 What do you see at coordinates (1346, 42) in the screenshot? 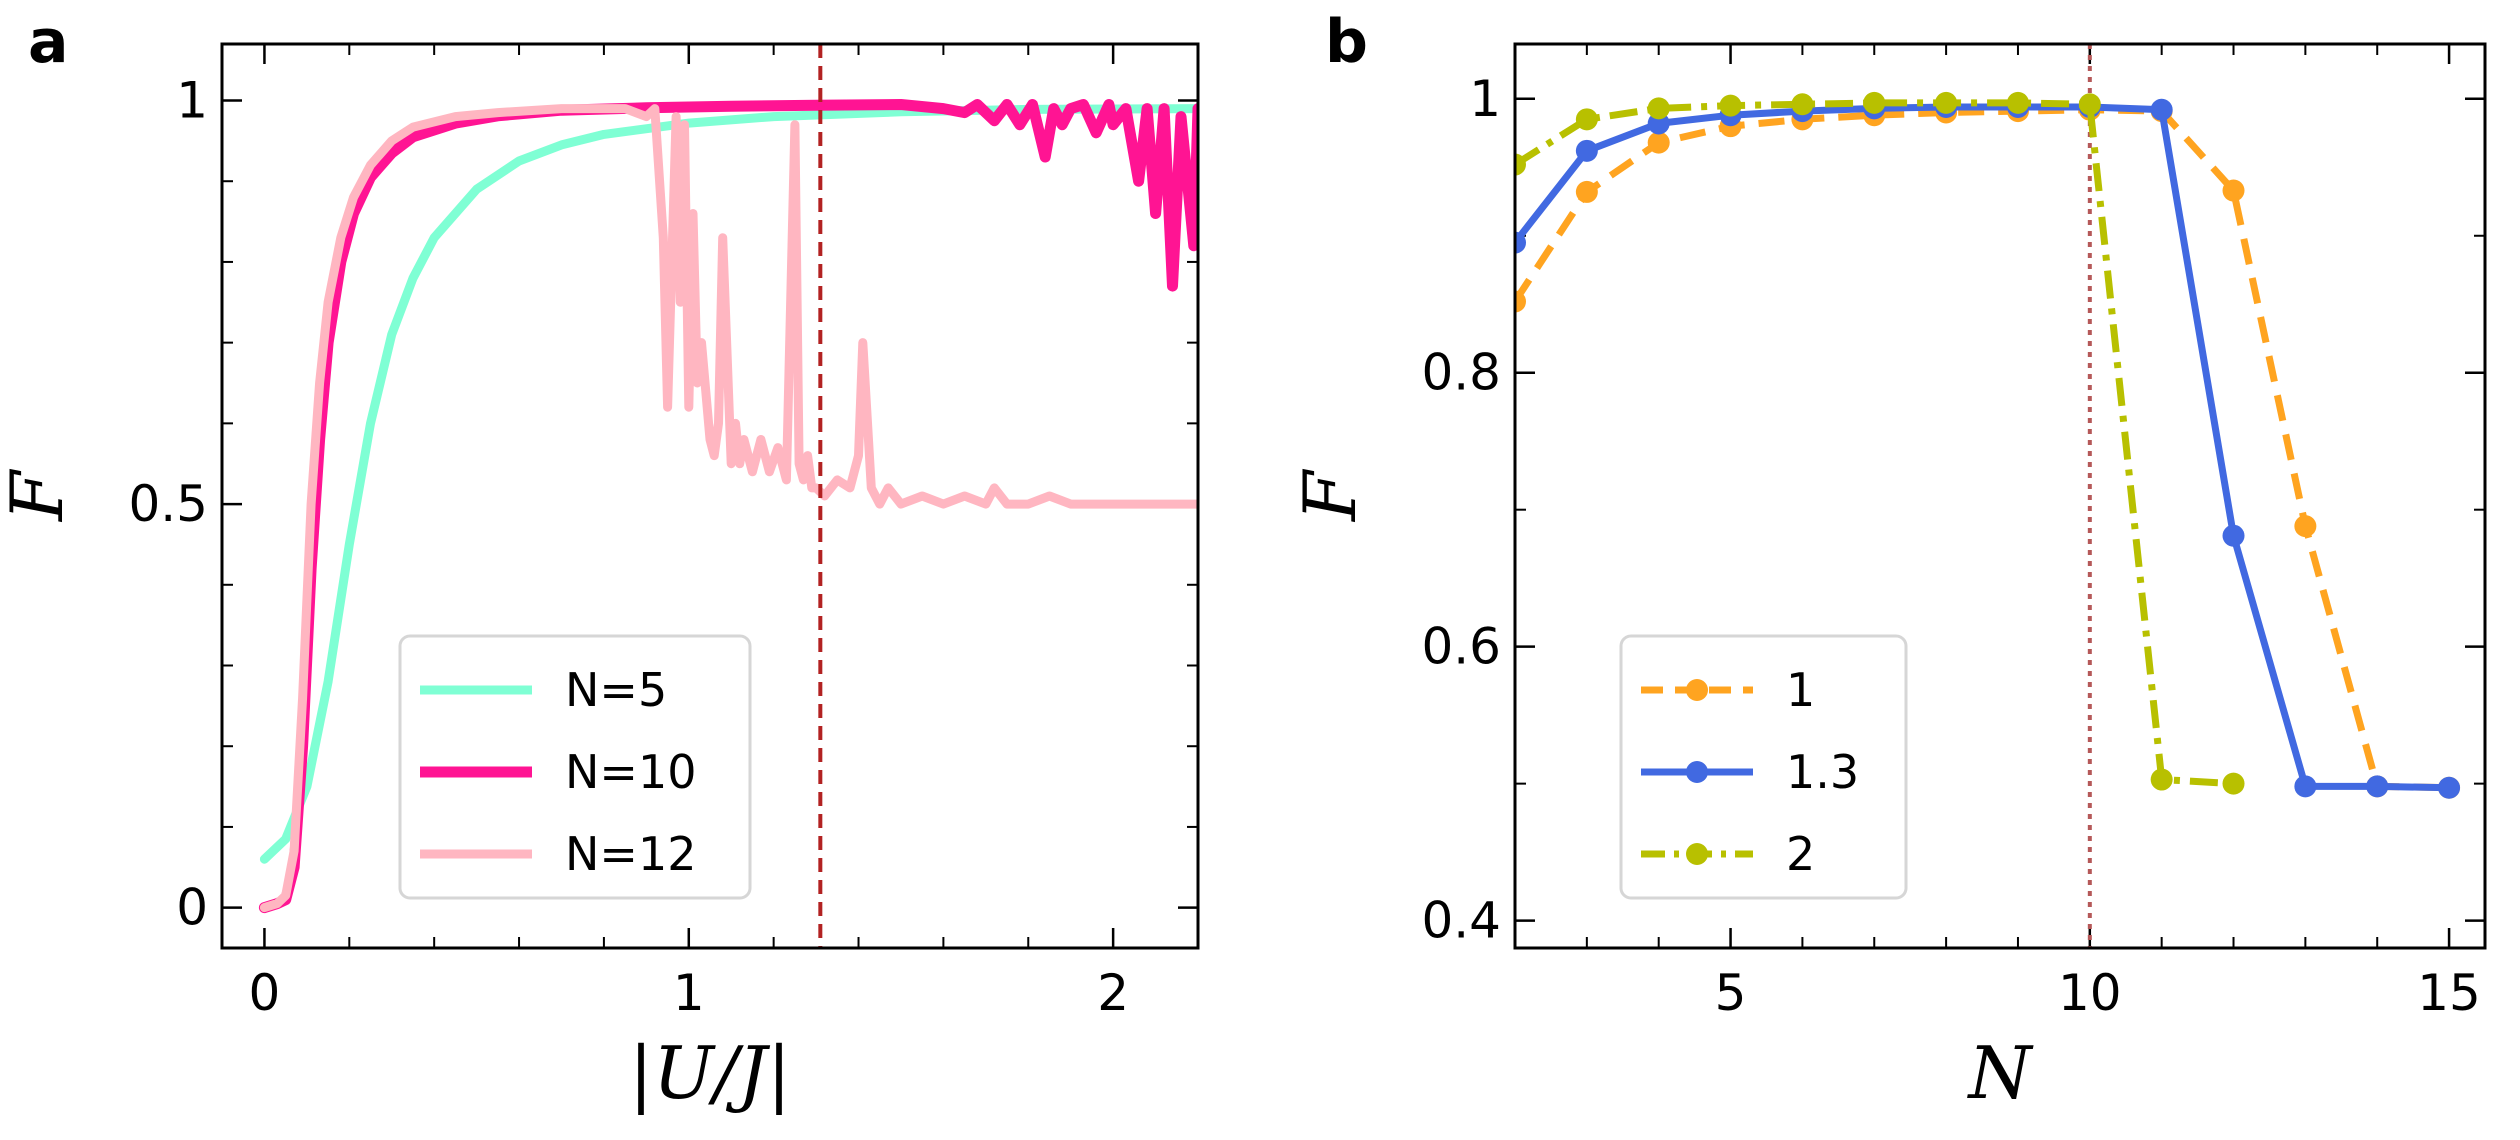
I see `panel-b-label: b` at bounding box center [1346, 42].